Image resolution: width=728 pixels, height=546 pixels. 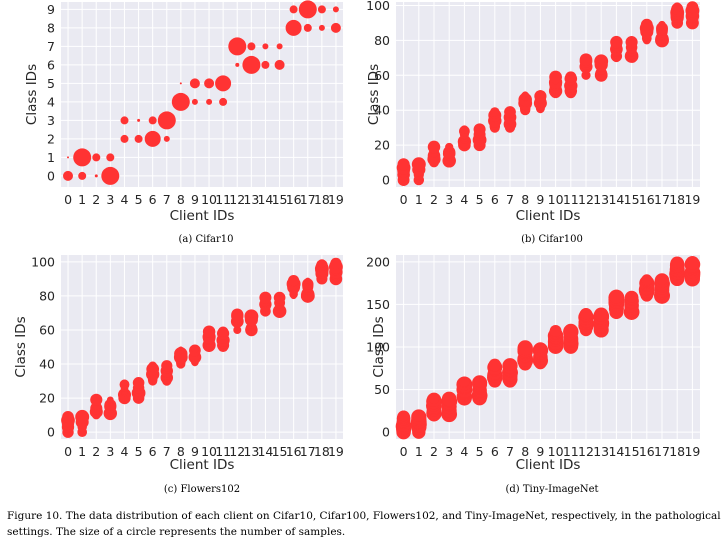 What do you see at coordinates (51, 138) in the screenshot?
I see `y-tick-label: 2` at bounding box center [51, 138].